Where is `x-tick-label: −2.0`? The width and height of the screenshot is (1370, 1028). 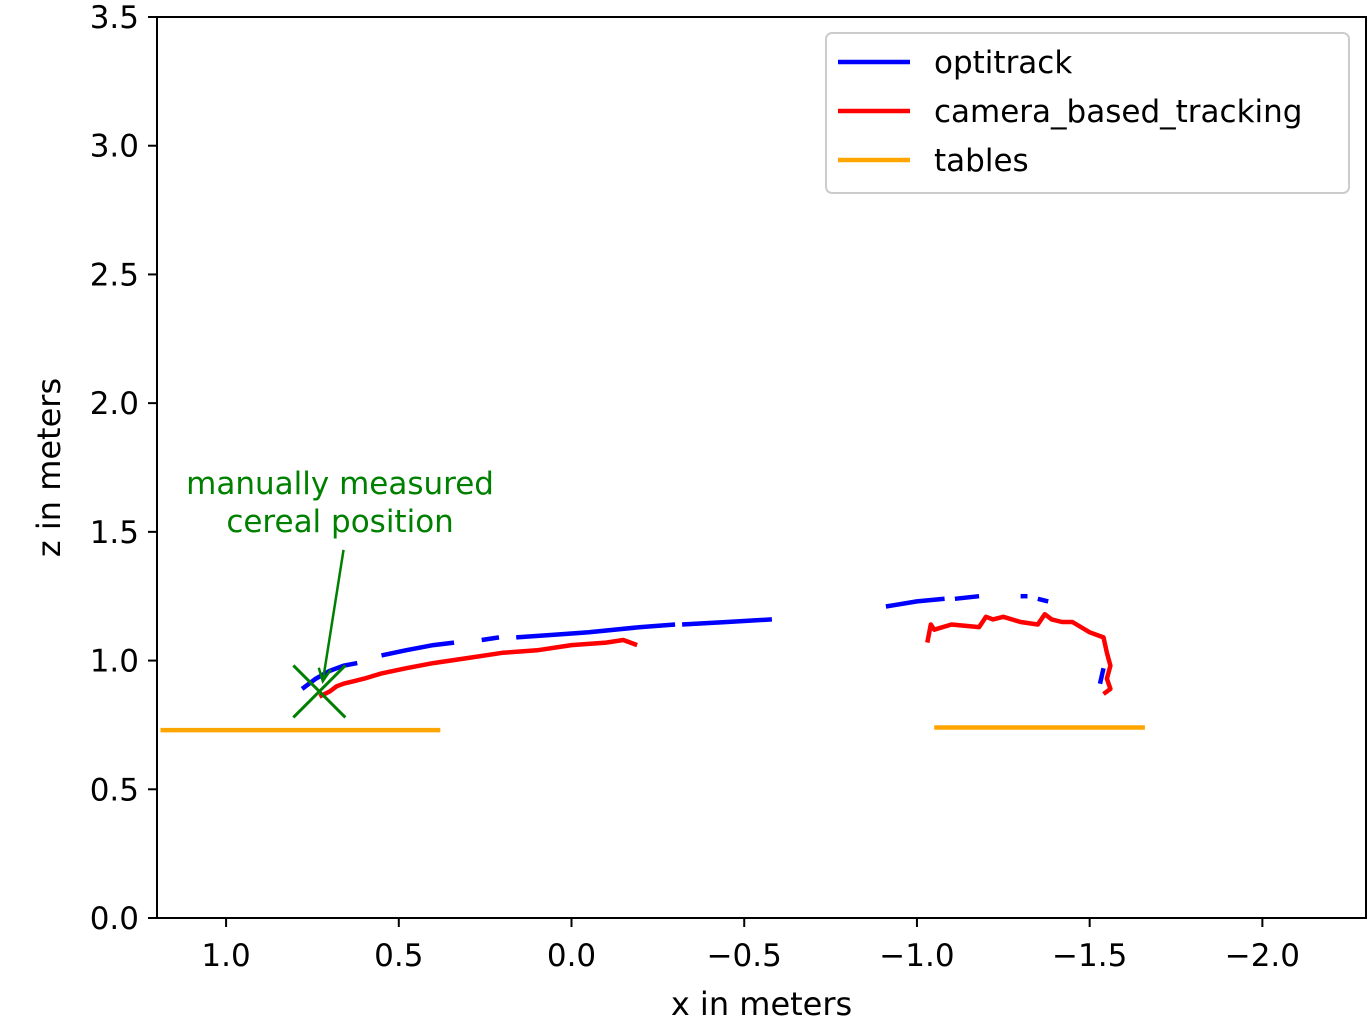
x-tick-label: −2.0 is located at coordinates (1262, 956).